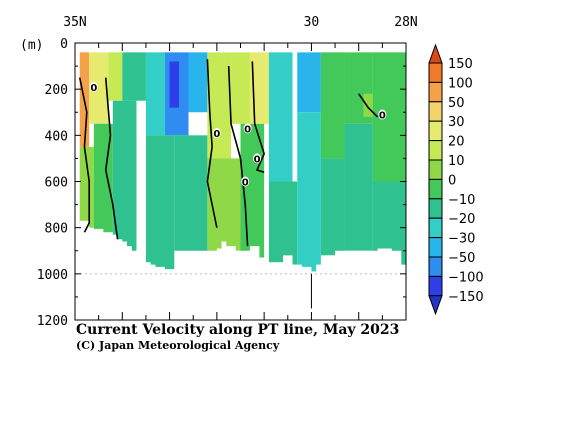 Image resolution: width=570 pixels, height=423 pixels. What do you see at coordinates (178, 345) in the screenshot?
I see `chart-credit: (C) Japan Meteorological Agency` at bounding box center [178, 345].